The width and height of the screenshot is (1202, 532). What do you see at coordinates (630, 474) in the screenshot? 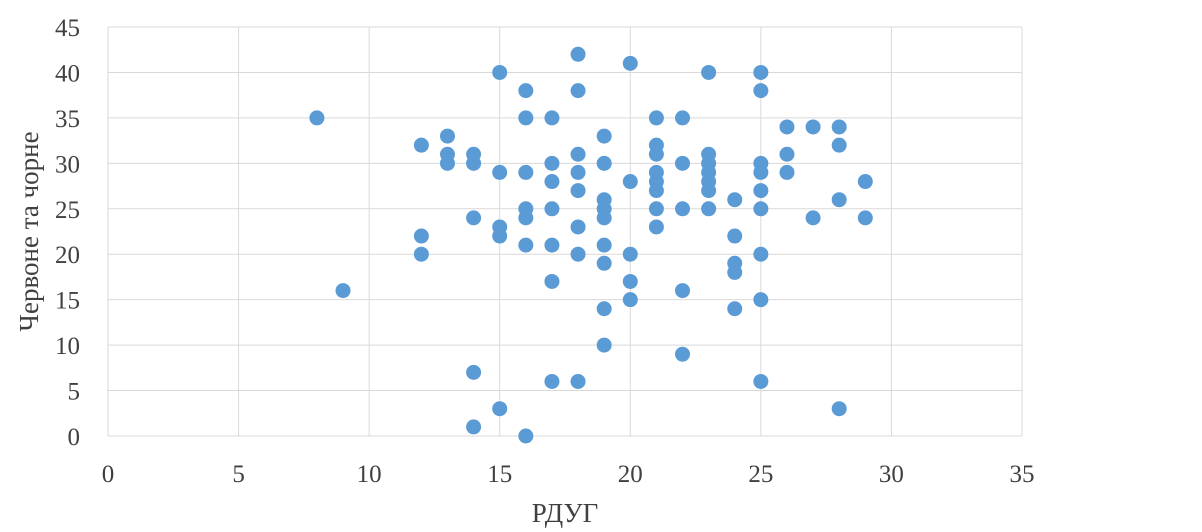
I see `x-tick-label: 20` at bounding box center [630, 474].